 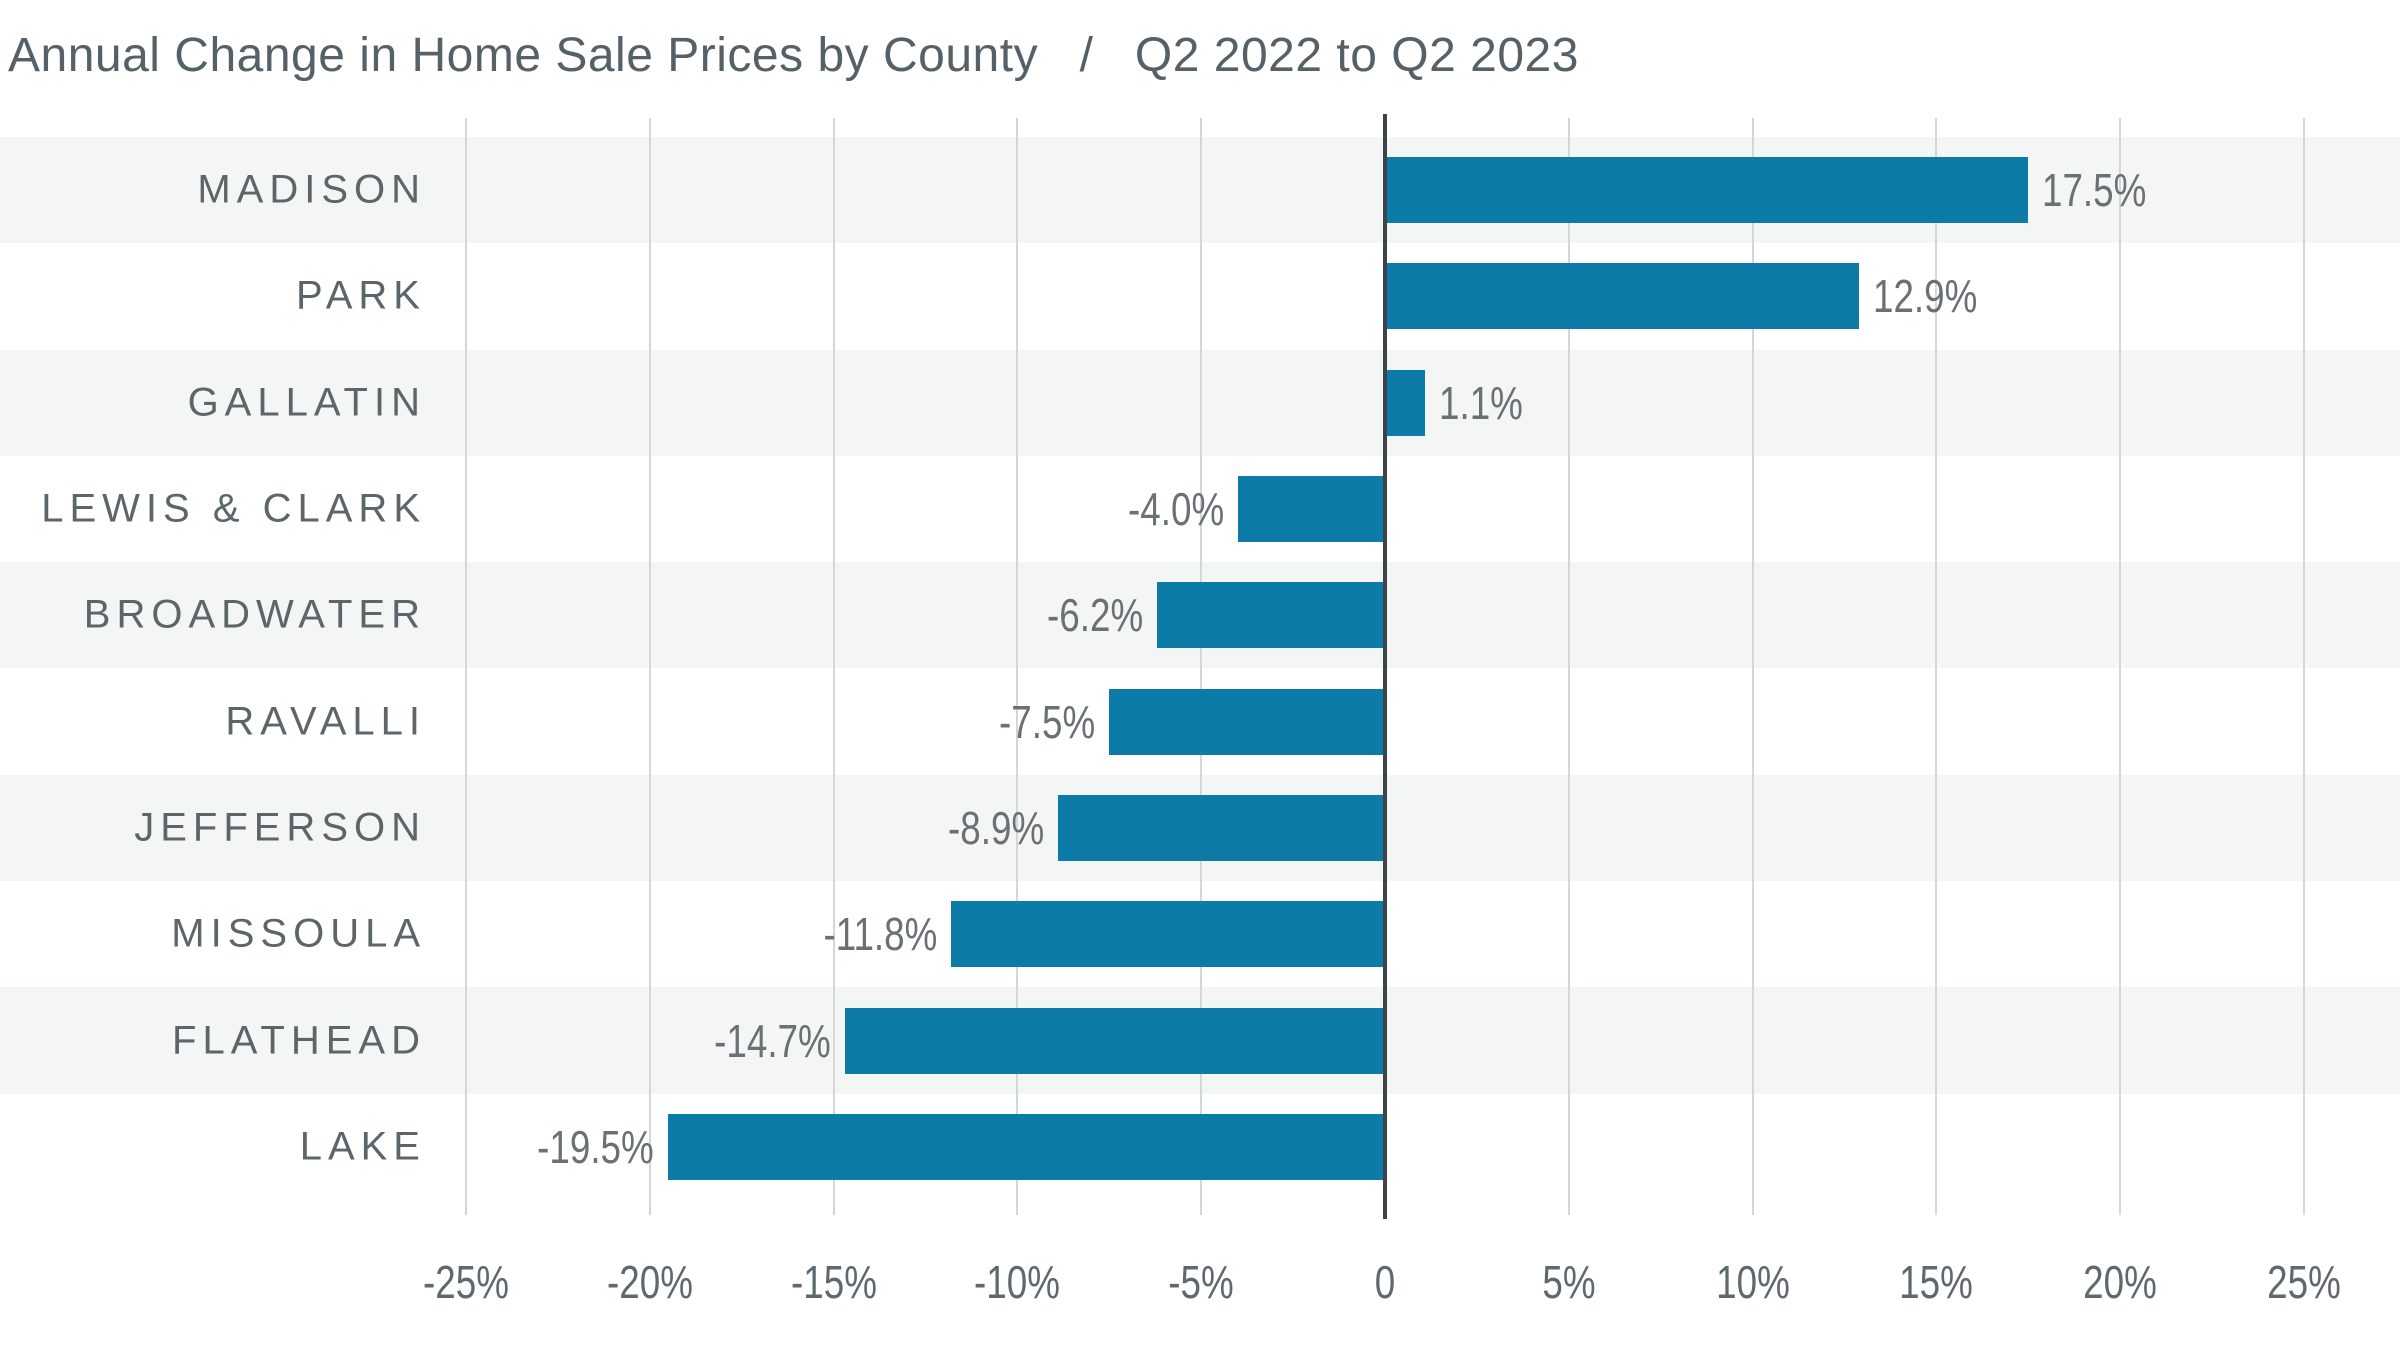 What do you see at coordinates (254, 614) in the screenshot?
I see `category-label: BROADWATER` at bounding box center [254, 614].